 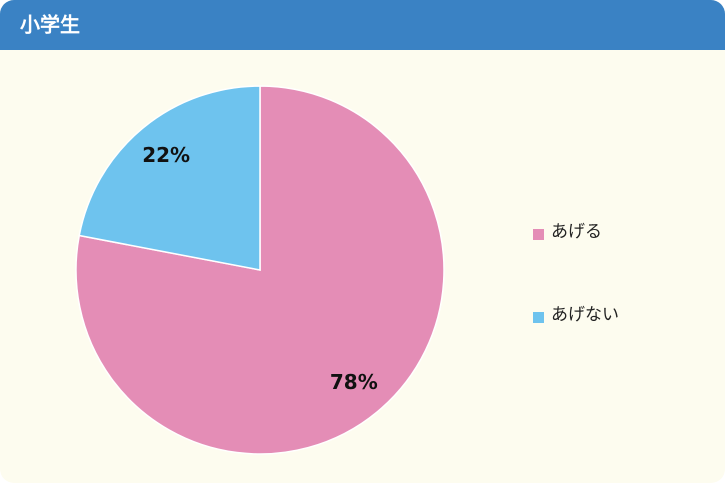 I want to click on legend-label: あげる, so click(x=576, y=232).